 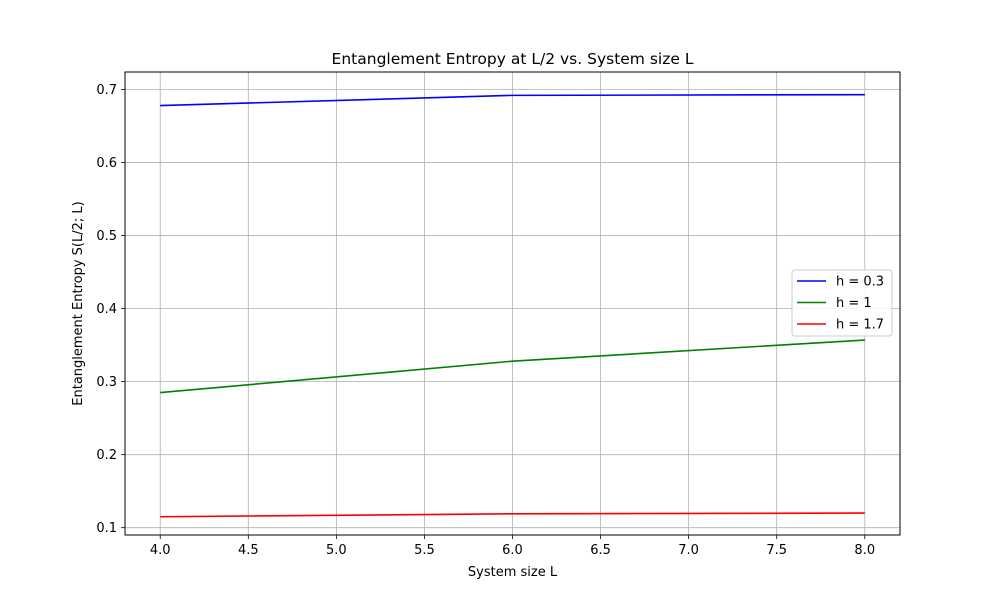 I want to click on y-axis-label: Entanglement Entropy S(L/2; L), so click(x=78, y=303).